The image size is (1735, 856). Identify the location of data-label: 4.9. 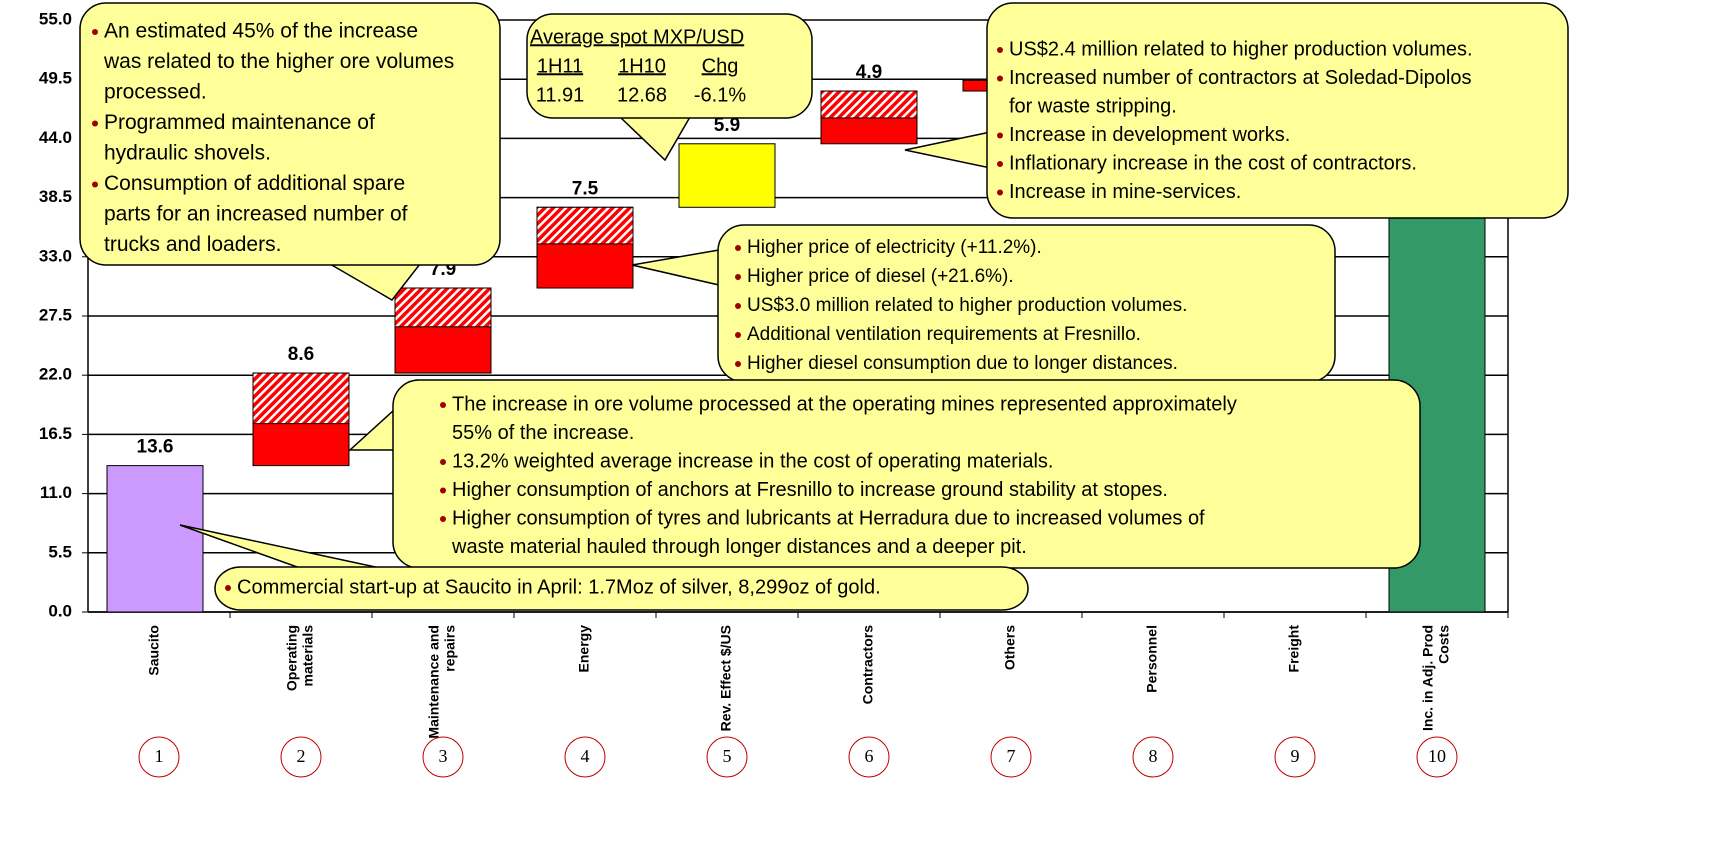
(869, 72).